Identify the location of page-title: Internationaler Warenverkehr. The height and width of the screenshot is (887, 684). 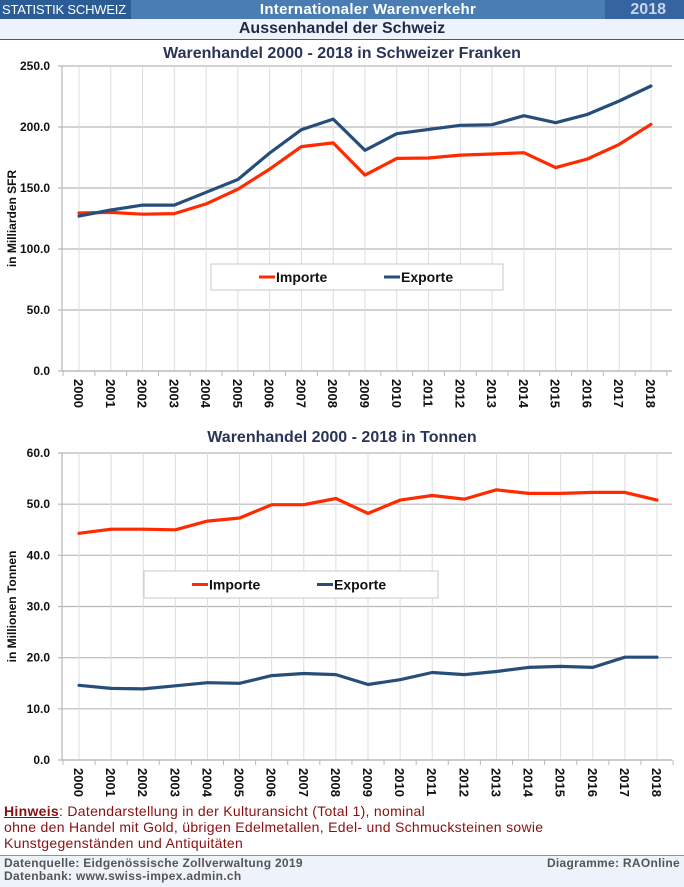
(368, 9).